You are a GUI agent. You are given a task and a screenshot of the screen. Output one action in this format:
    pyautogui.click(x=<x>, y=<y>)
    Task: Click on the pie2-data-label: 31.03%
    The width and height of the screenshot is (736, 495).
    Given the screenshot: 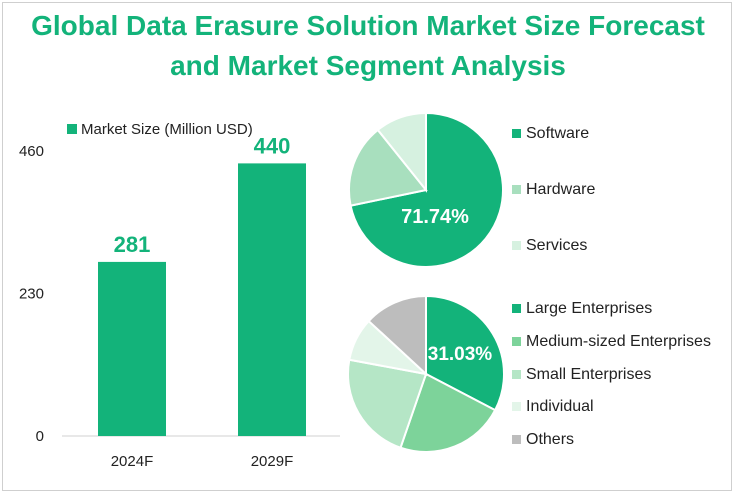 What is the action you would take?
    pyautogui.click(x=460, y=354)
    